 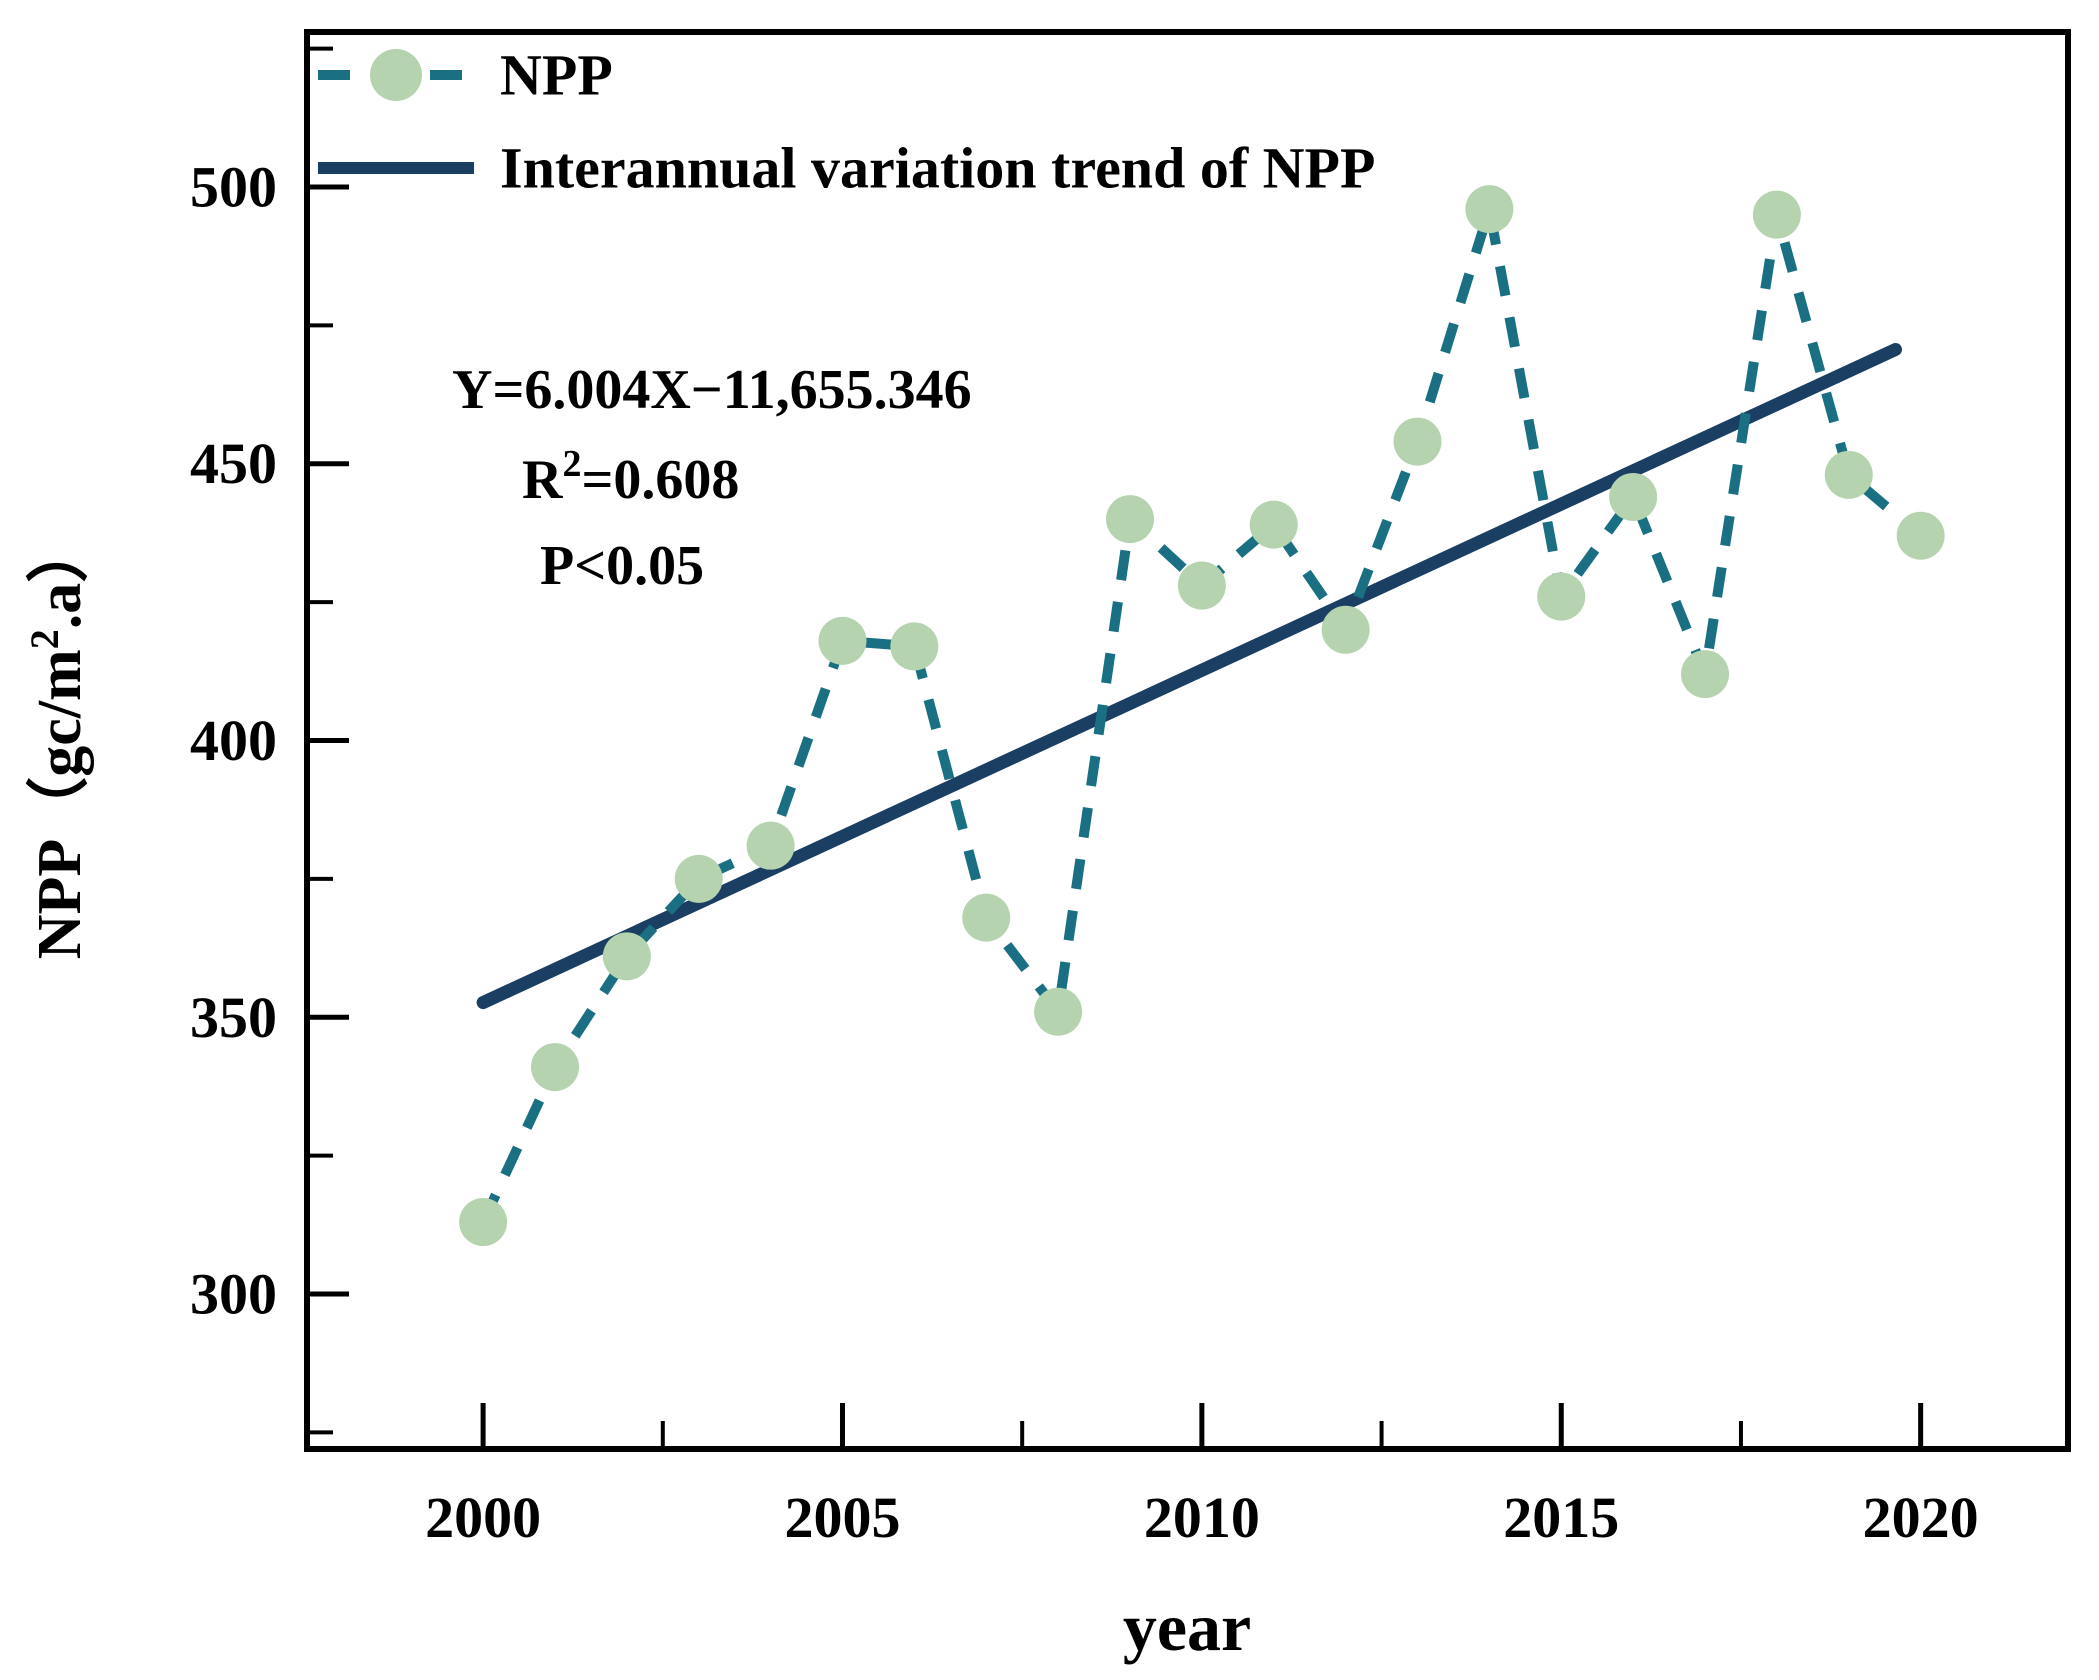 I want to click on x-tick-label: 2000, so click(x=483, y=1517).